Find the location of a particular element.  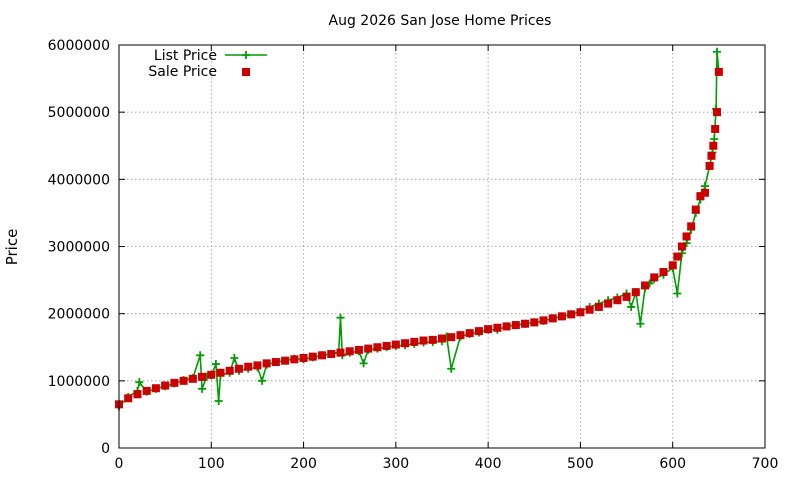

legend: List Price Sale Price is located at coordinates (207, 64).